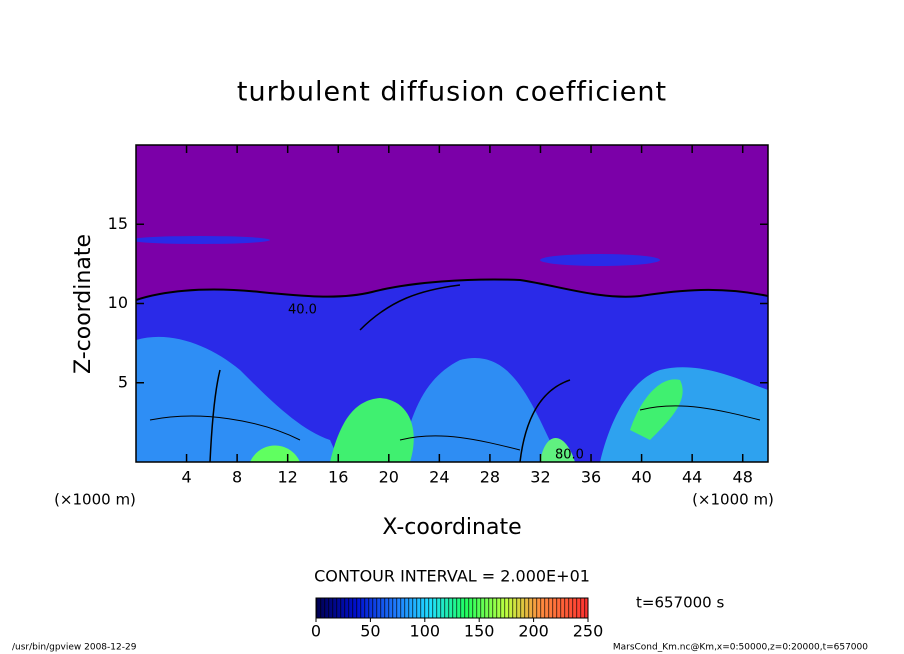  What do you see at coordinates (302, 310) in the screenshot?
I see `contour-label: 40.0` at bounding box center [302, 310].